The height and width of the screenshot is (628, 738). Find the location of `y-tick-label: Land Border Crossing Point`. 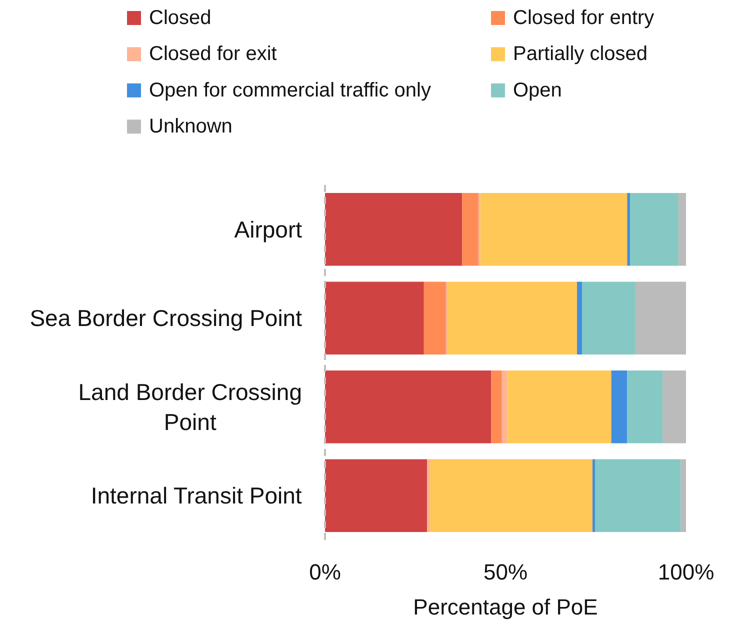

y-tick-label: Land Border Crossing Point is located at coordinates (190, 406).